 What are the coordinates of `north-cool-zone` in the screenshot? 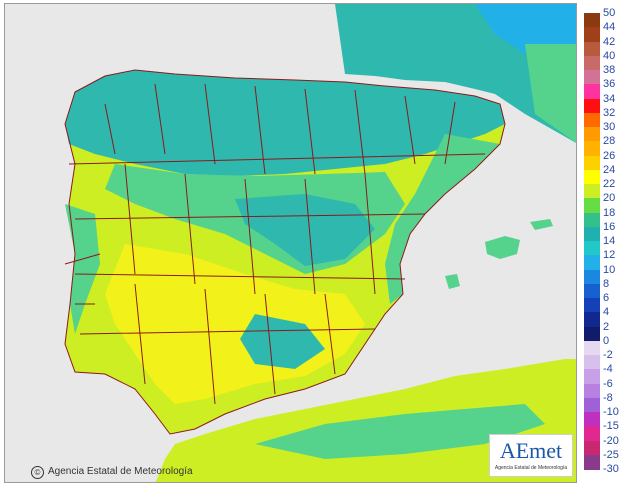 It's located at (285, 123).